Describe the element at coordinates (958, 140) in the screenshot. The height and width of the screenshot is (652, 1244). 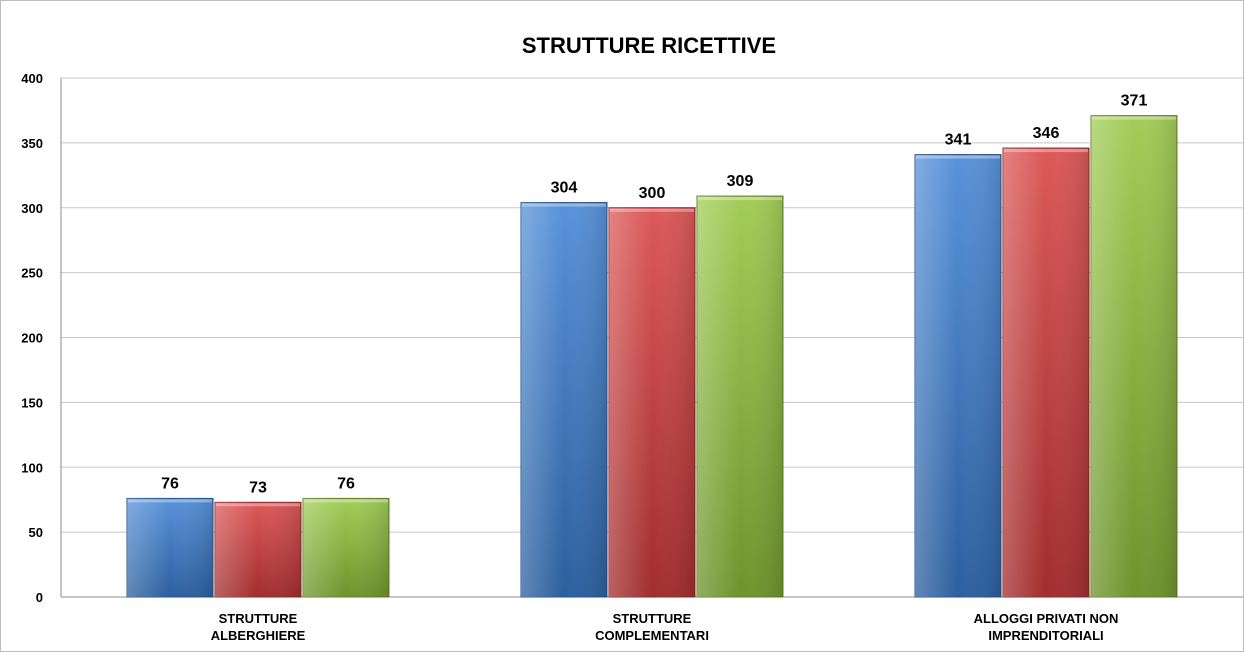
I see `data-label: 341` at that location.